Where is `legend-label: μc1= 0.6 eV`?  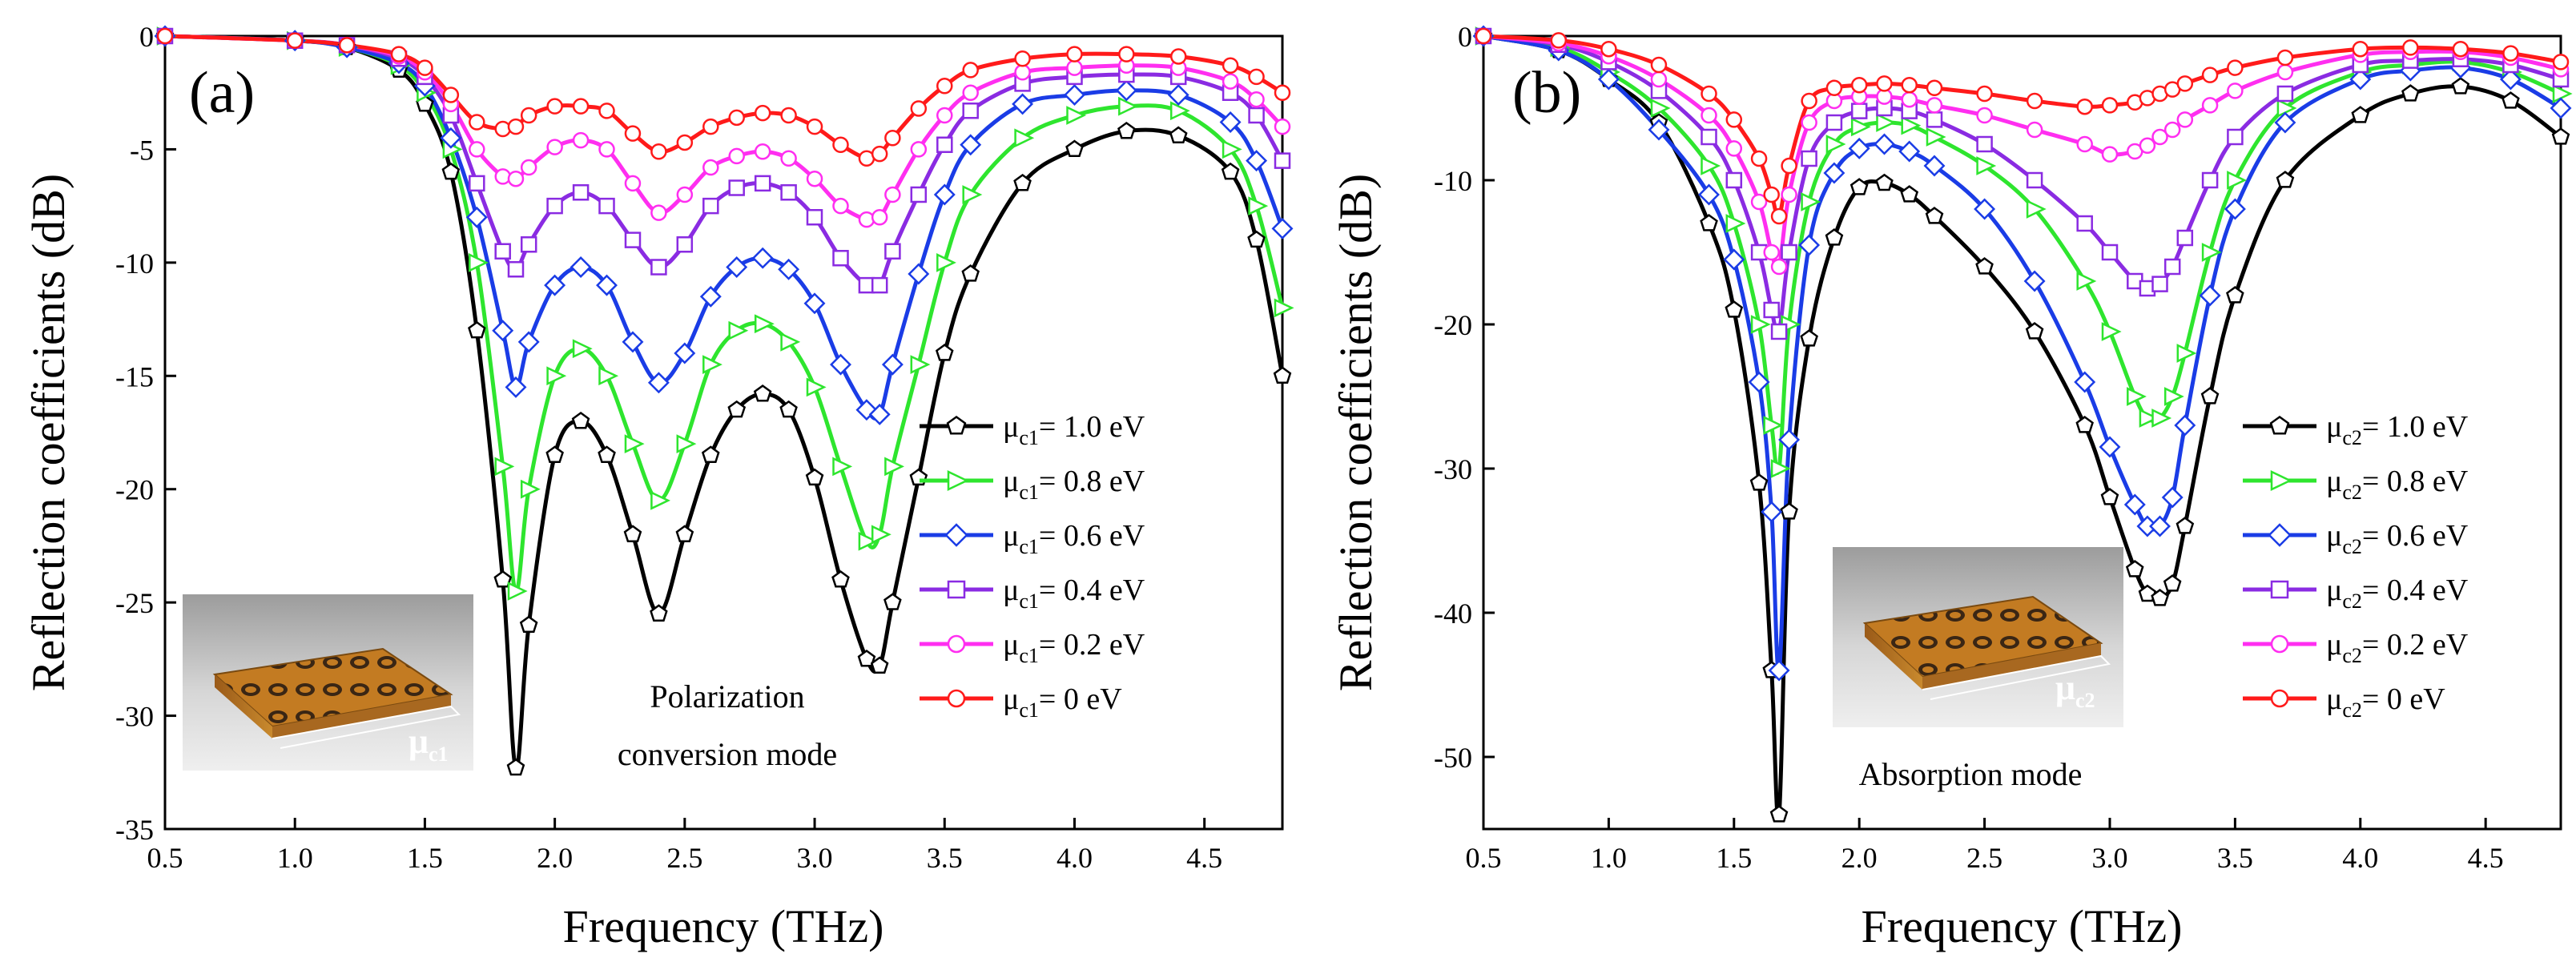
legend-label: μc1= 0.6 eV is located at coordinates (1074, 538).